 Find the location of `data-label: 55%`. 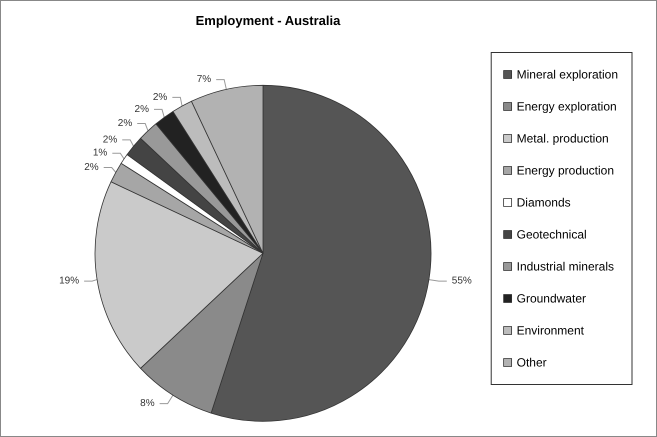

data-label: 55% is located at coordinates (462, 281).